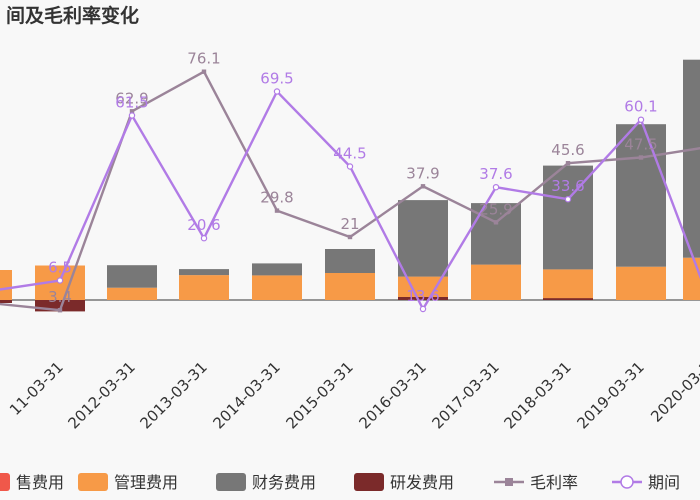 This screenshot has height=500, width=700. What do you see at coordinates (422, 482) in the screenshot?
I see `legend-label-3: 研发费用` at bounding box center [422, 482].